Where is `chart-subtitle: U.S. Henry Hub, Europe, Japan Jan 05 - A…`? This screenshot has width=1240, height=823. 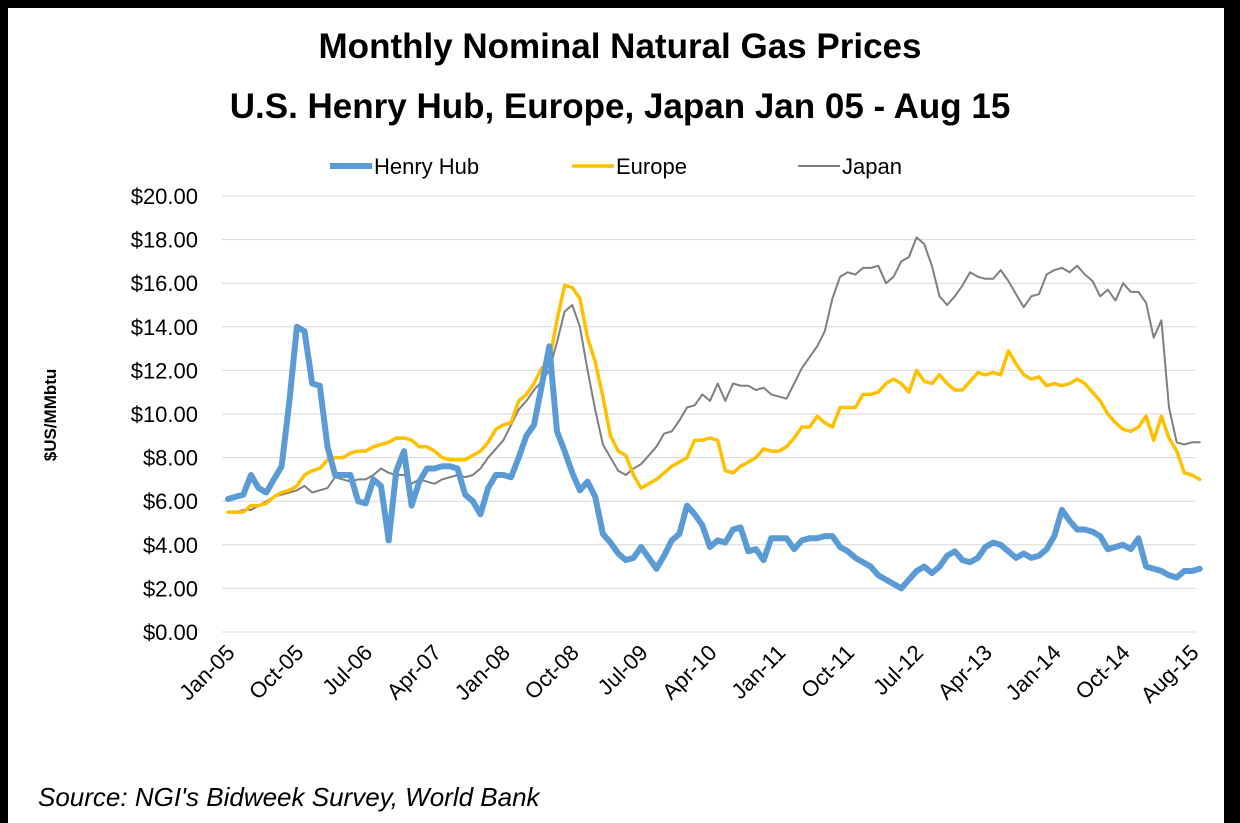
chart-subtitle: U.S. Henry Hub, Europe, Japan Jan 05 - A… is located at coordinates (620, 106).